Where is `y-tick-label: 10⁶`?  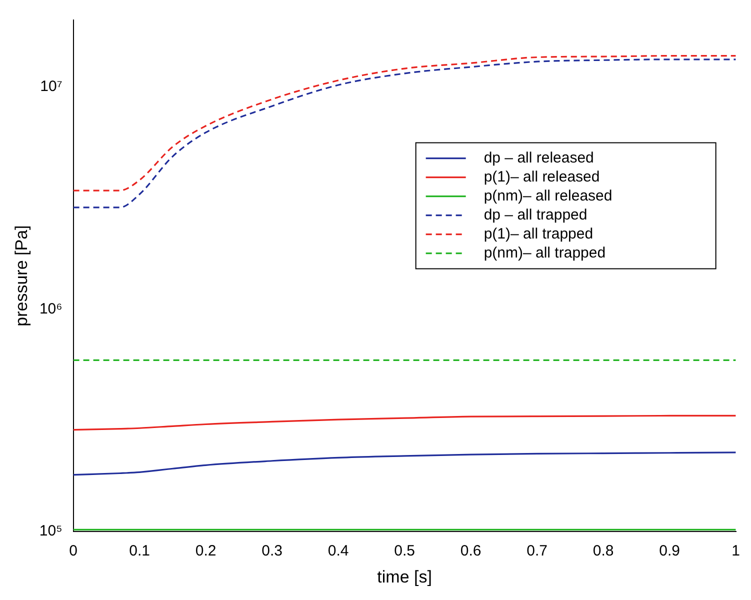
y-tick-label: 10⁶ is located at coordinates (50, 309).